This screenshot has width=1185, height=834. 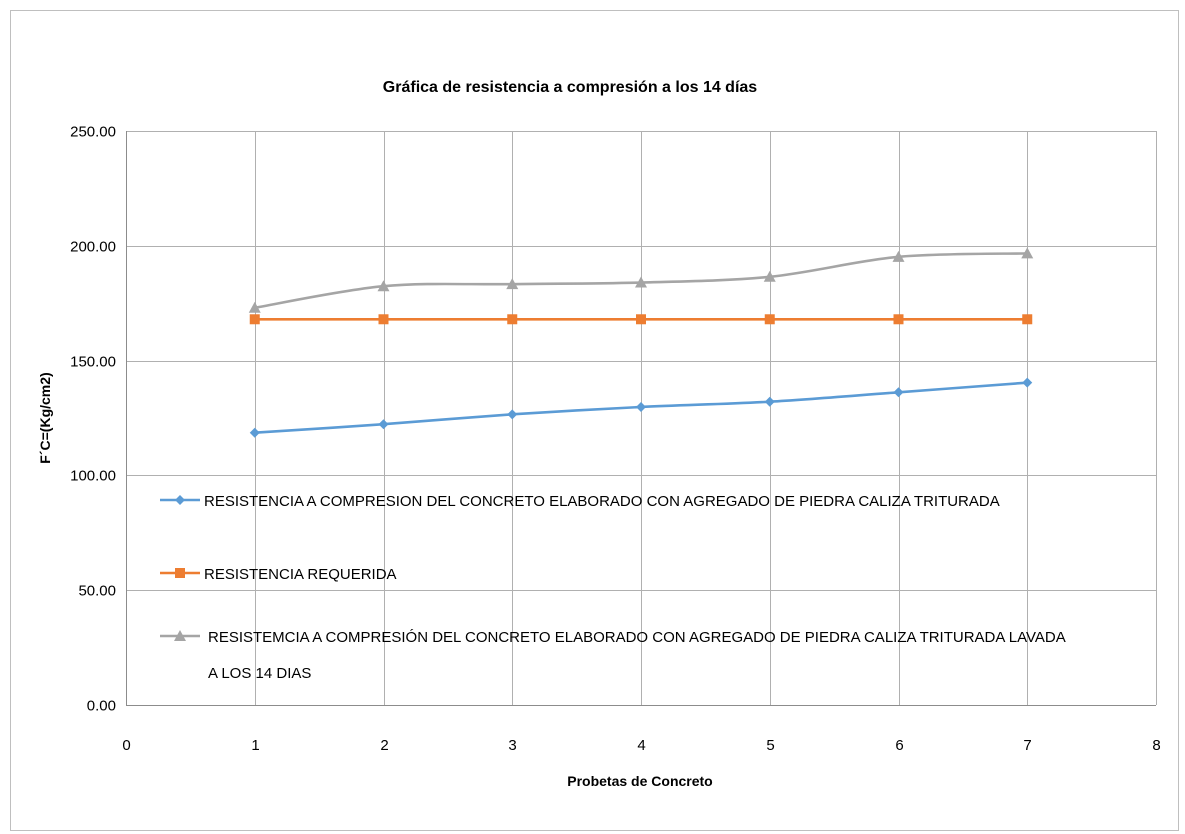 What do you see at coordinates (300, 574) in the screenshot?
I see `legend-label-2: RESISTENCIA REQUERIDA` at bounding box center [300, 574].